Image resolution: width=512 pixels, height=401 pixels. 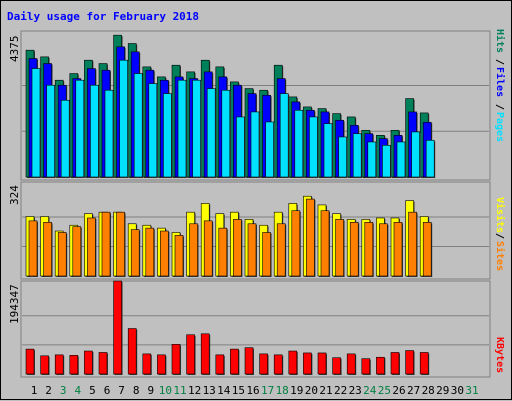 I want to click on legend-files: Files, so click(x=500, y=82).